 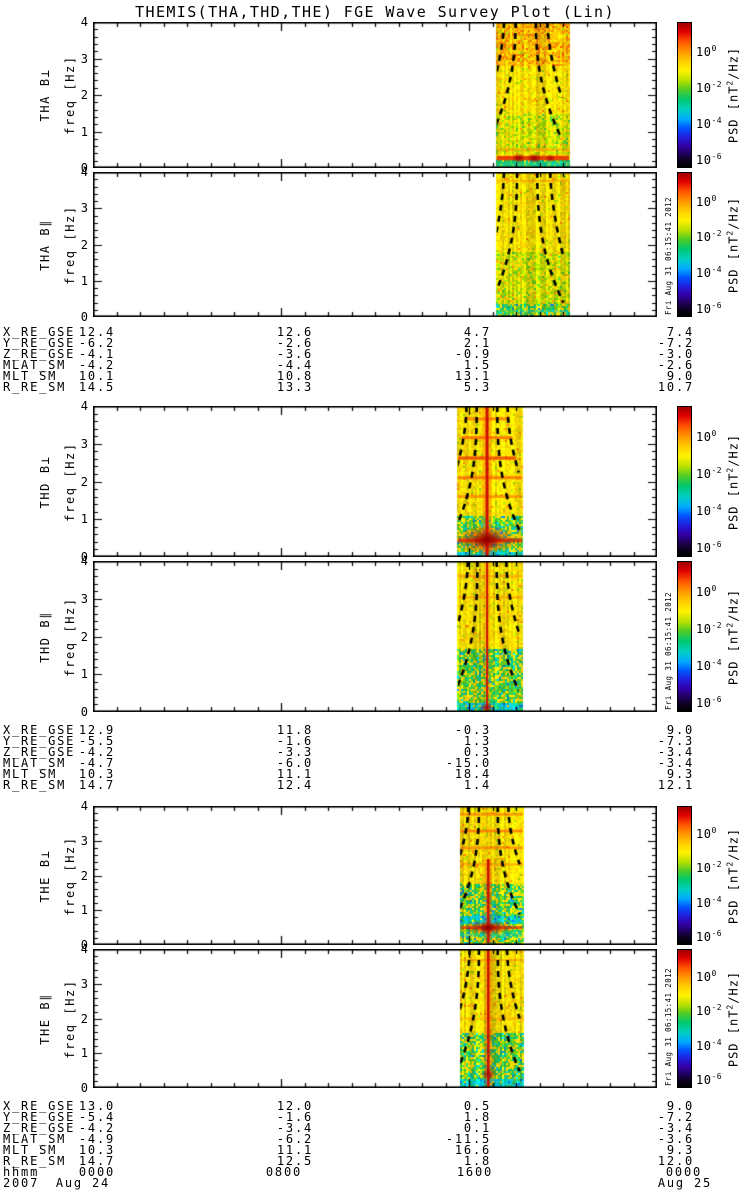 What do you see at coordinates (472, 354) in the screenshot?
I see `ephemeris-value: -0.9` at bounding box center [472, 354].